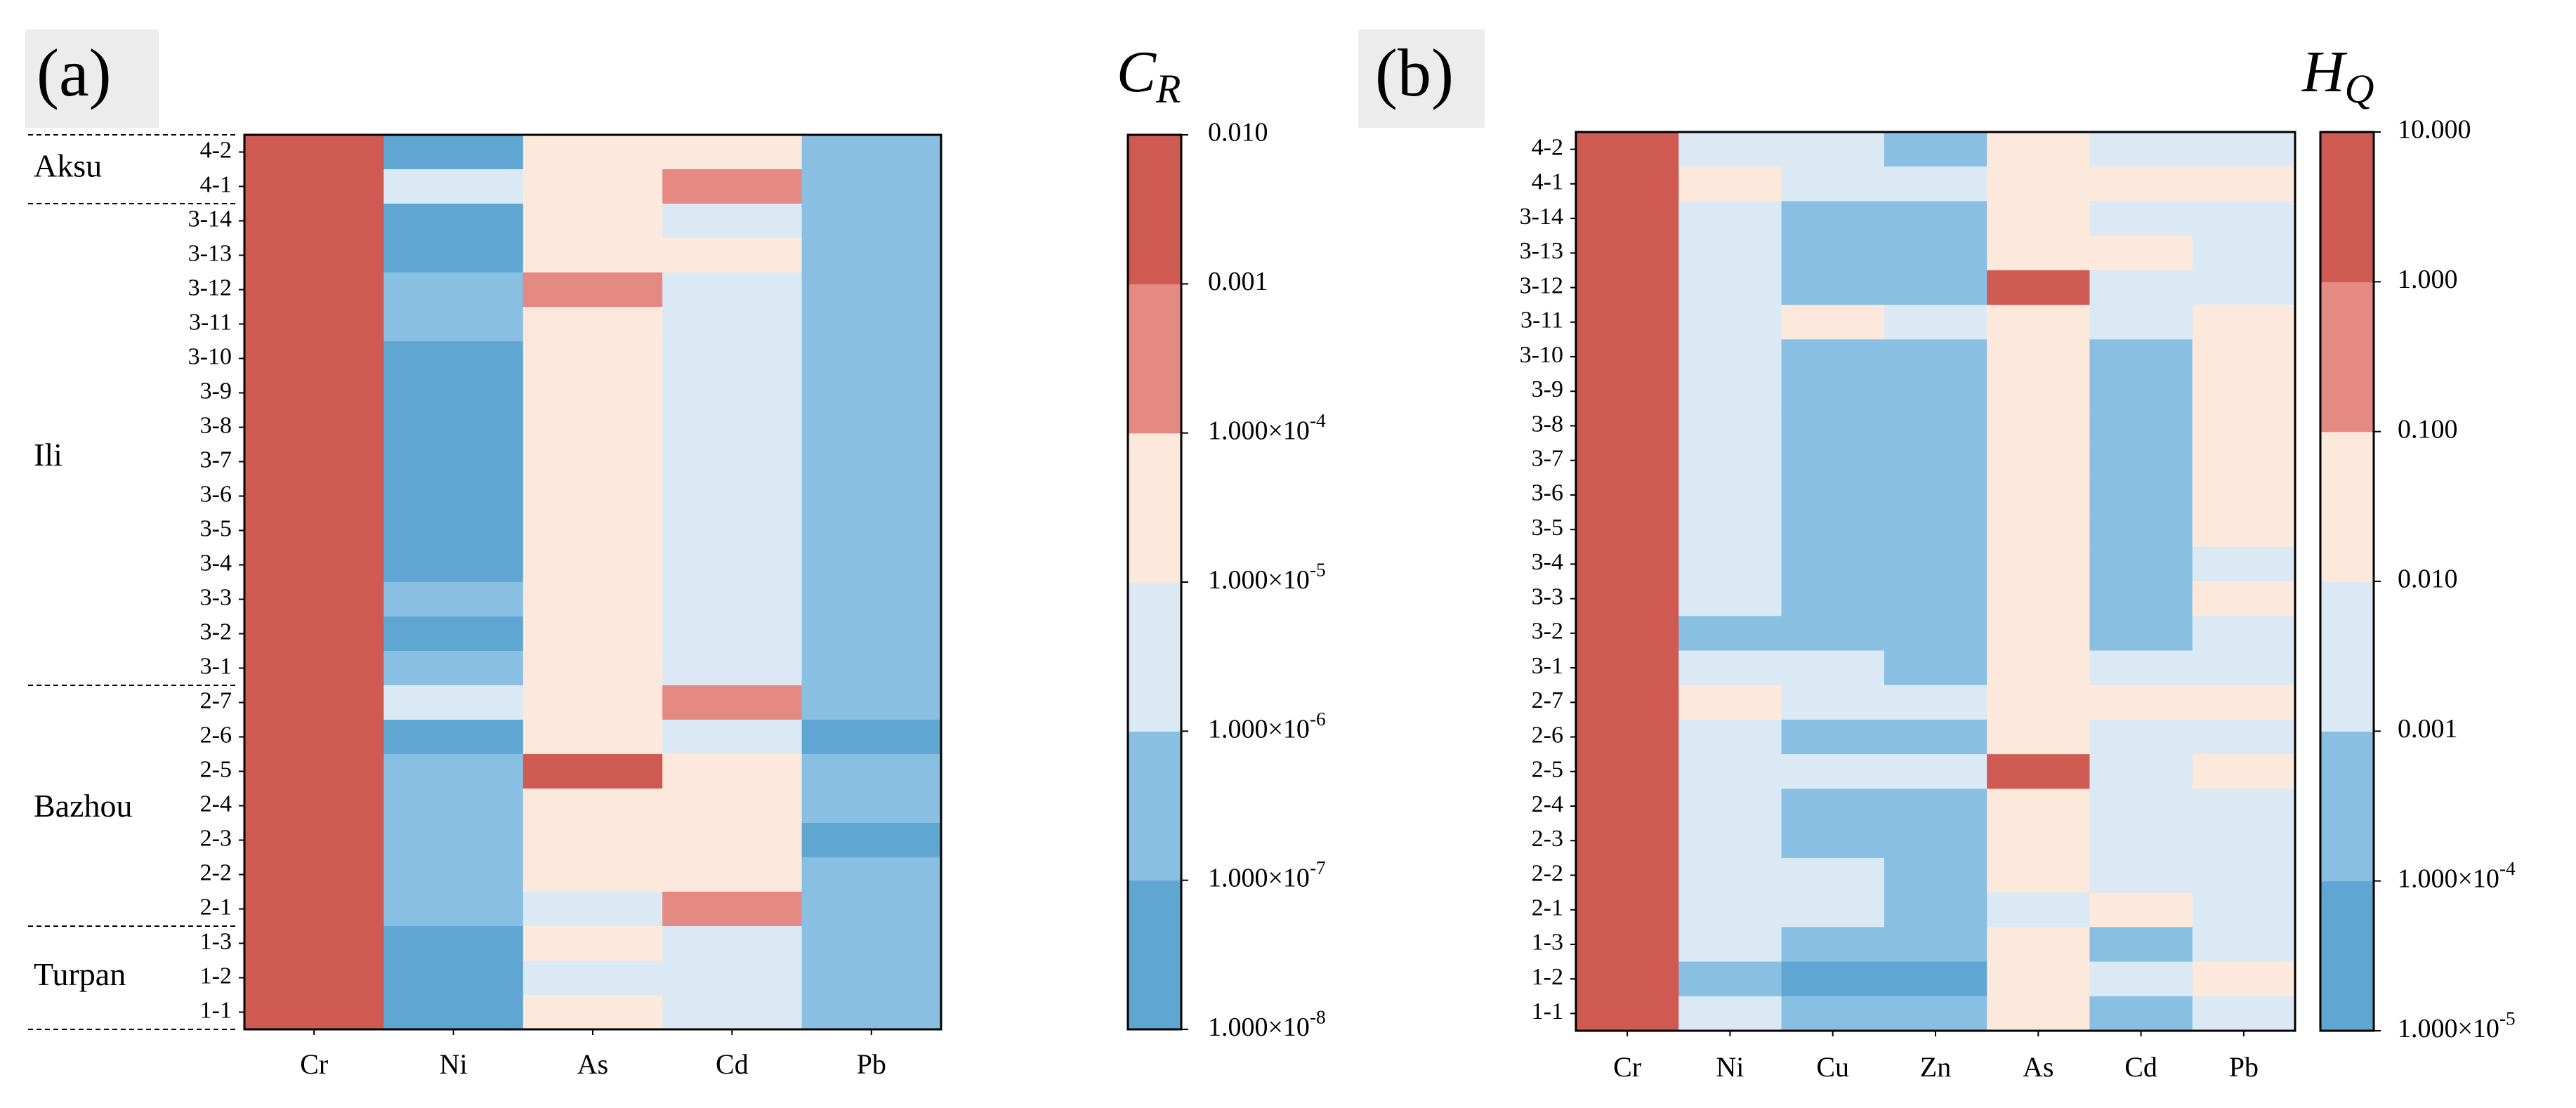 This screenshot has height=1108, width=2576. I want to click on row-label: 3-12, so click(1542, 285).